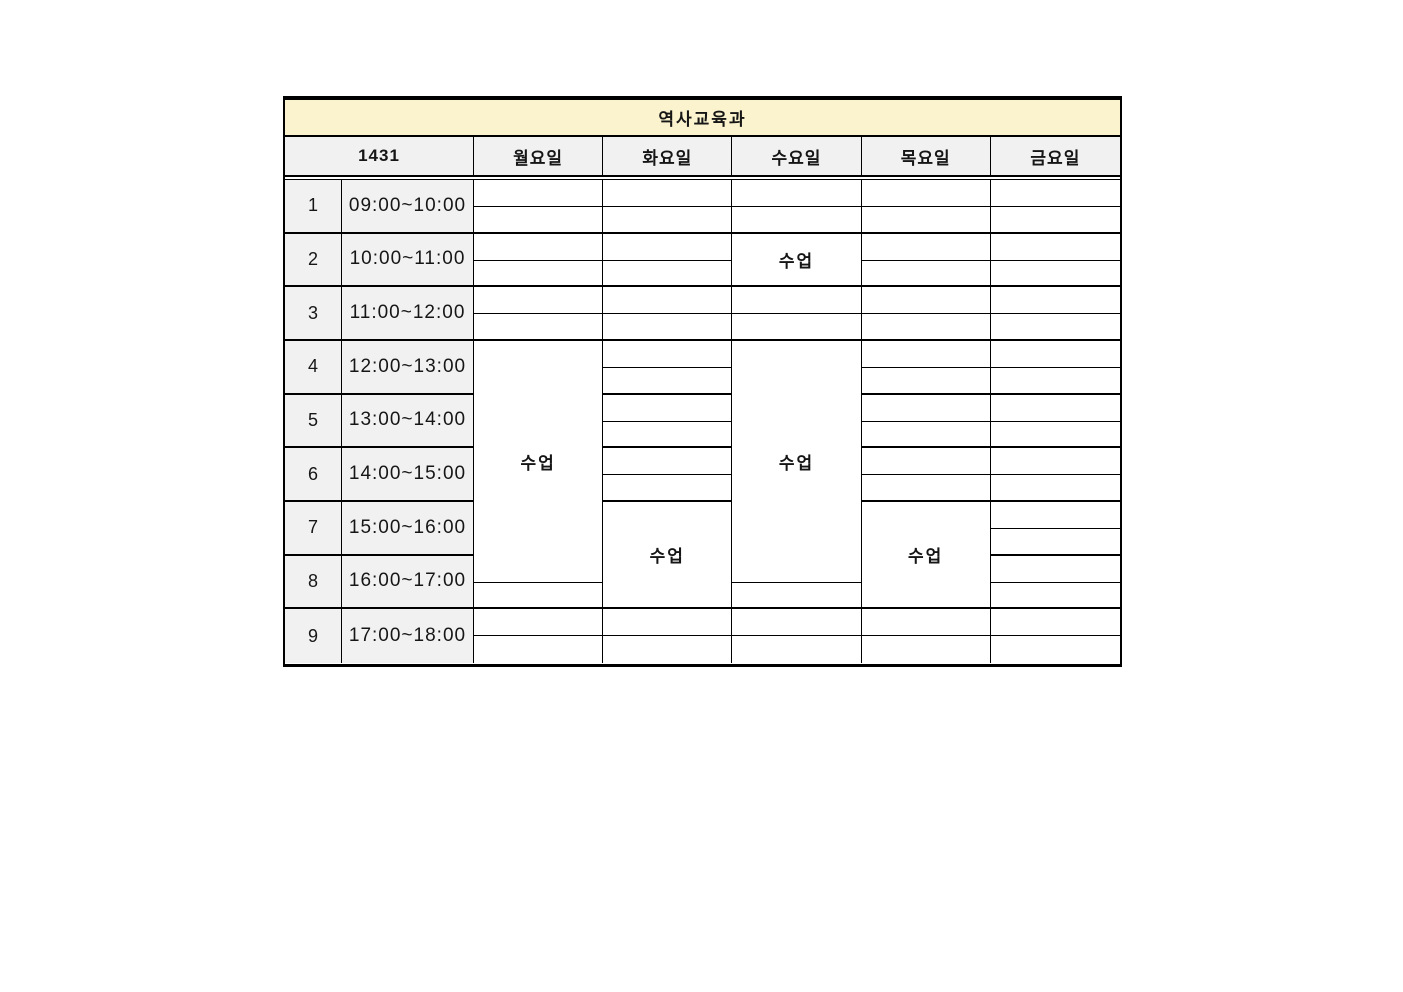 This screenshot has width=1403, height=992. What do you see at coordinates (313, 368) in the screenshot?
I see `period-number: 4` at bounding box center [313, 368].